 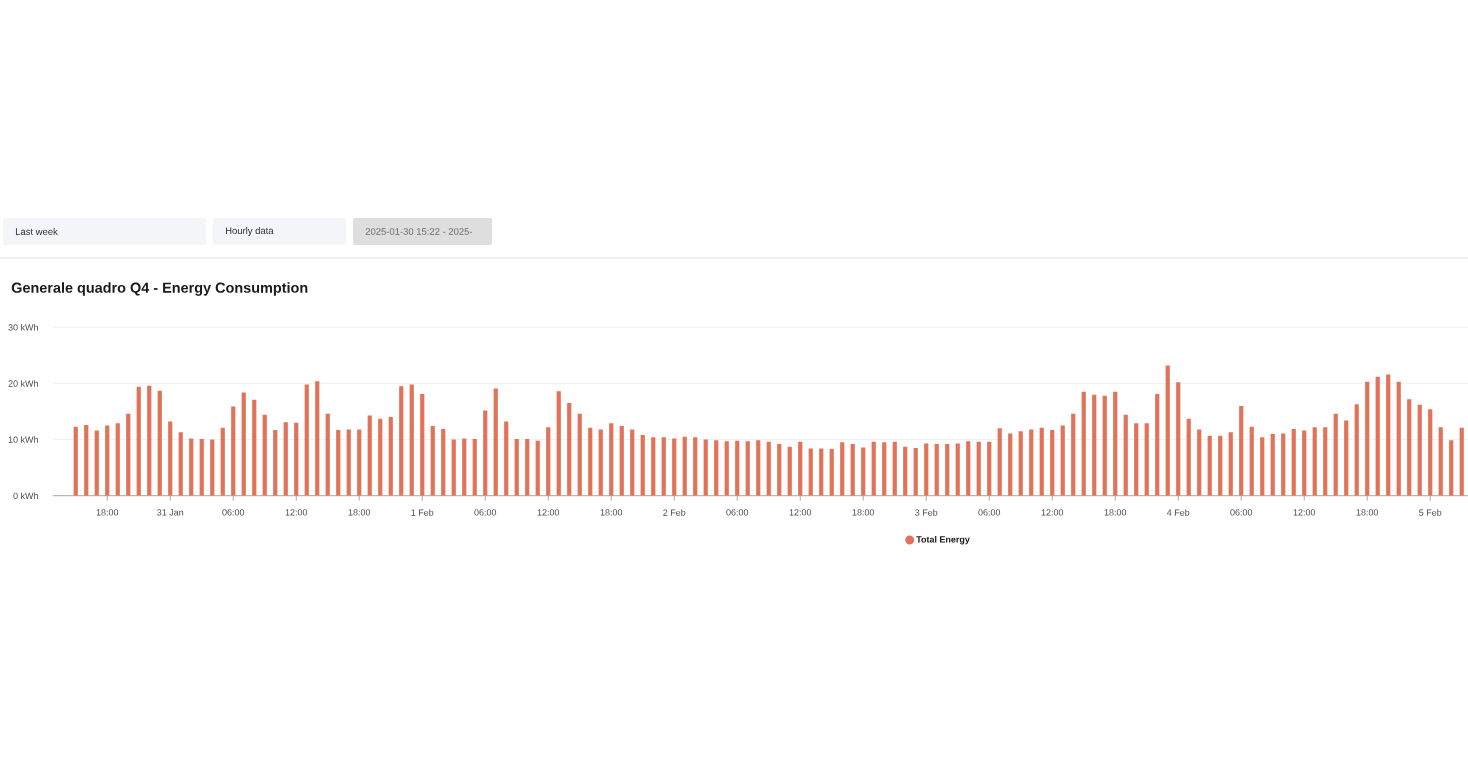 What do you see at coordinates (926, 512) in the screenshot?
I see `x-tick-label: 3 Feb` at bounding box center [926, 512].